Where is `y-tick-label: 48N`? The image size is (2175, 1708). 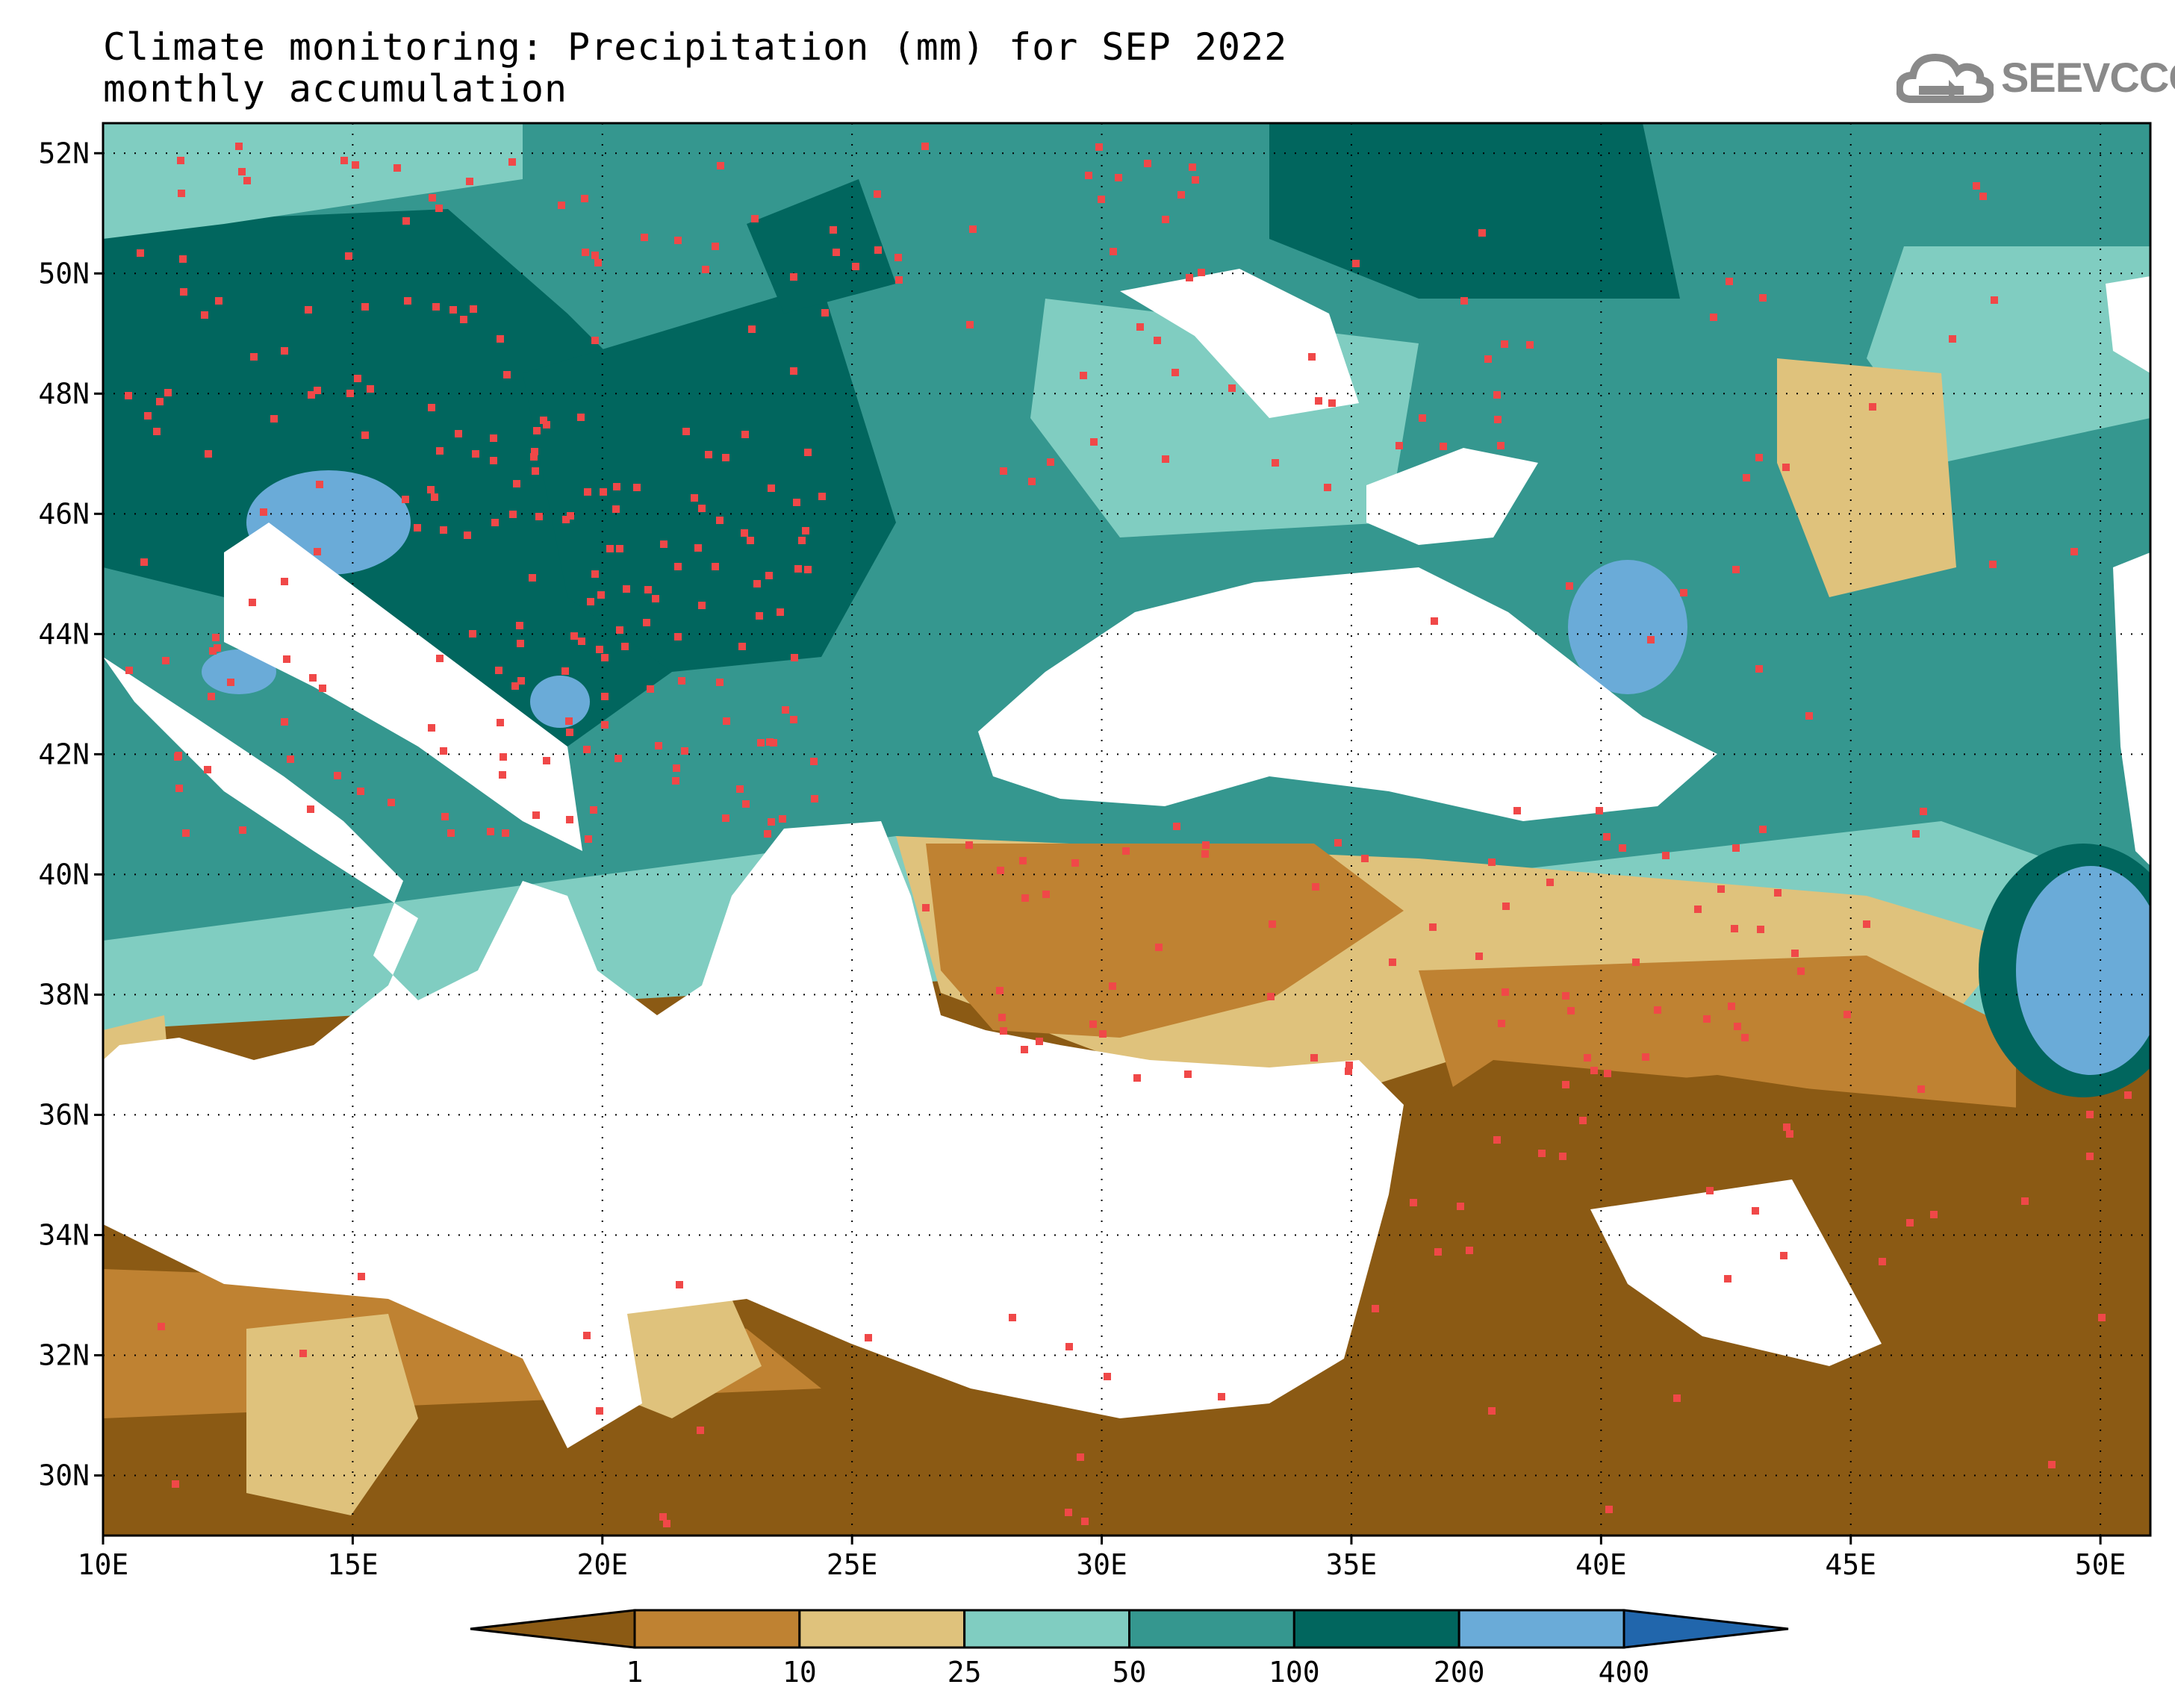 y-tick-label: 48N is located at coordinates (64, 393).